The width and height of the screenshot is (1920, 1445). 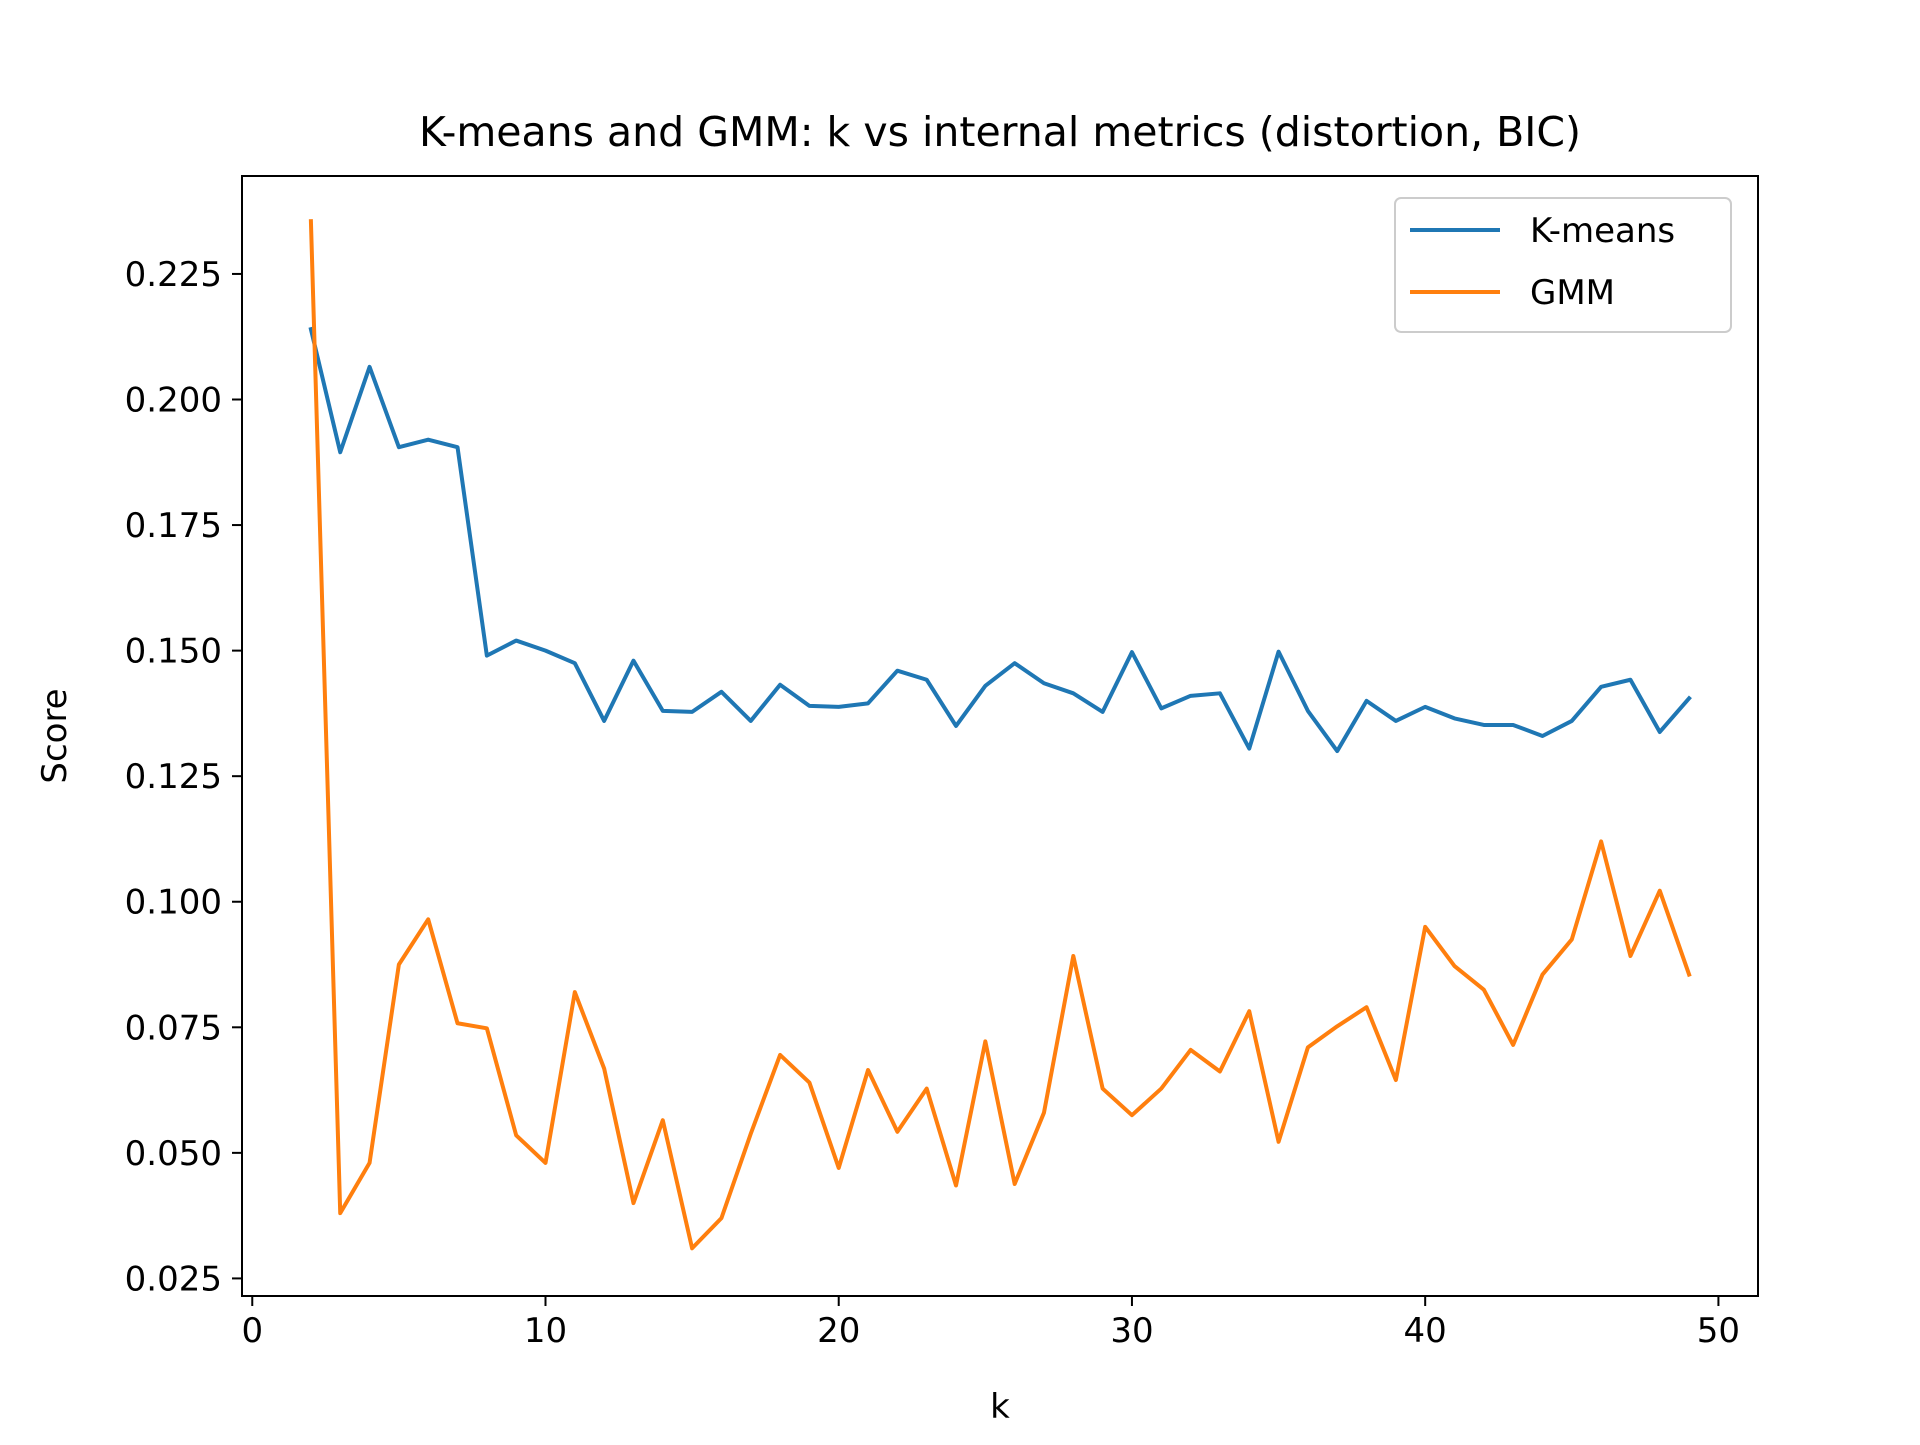 What do you see at coordinates (173, 1279) in the screenshot?
I see `y-tick-label: 0.025` at bounding box center [173, 1279].